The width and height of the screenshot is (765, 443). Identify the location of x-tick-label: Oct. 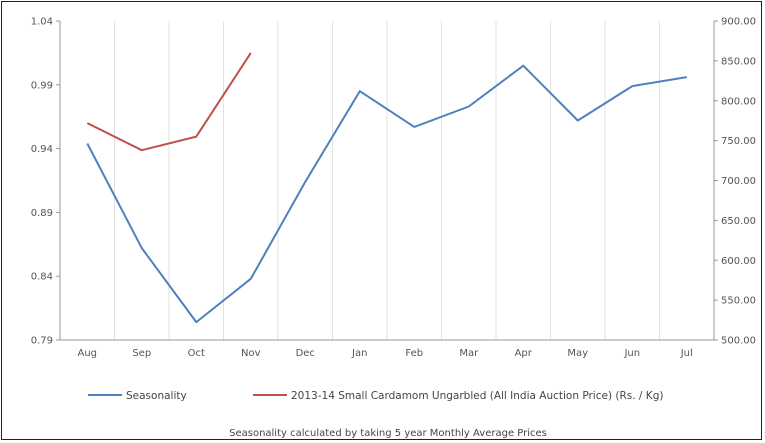
(196, 353).